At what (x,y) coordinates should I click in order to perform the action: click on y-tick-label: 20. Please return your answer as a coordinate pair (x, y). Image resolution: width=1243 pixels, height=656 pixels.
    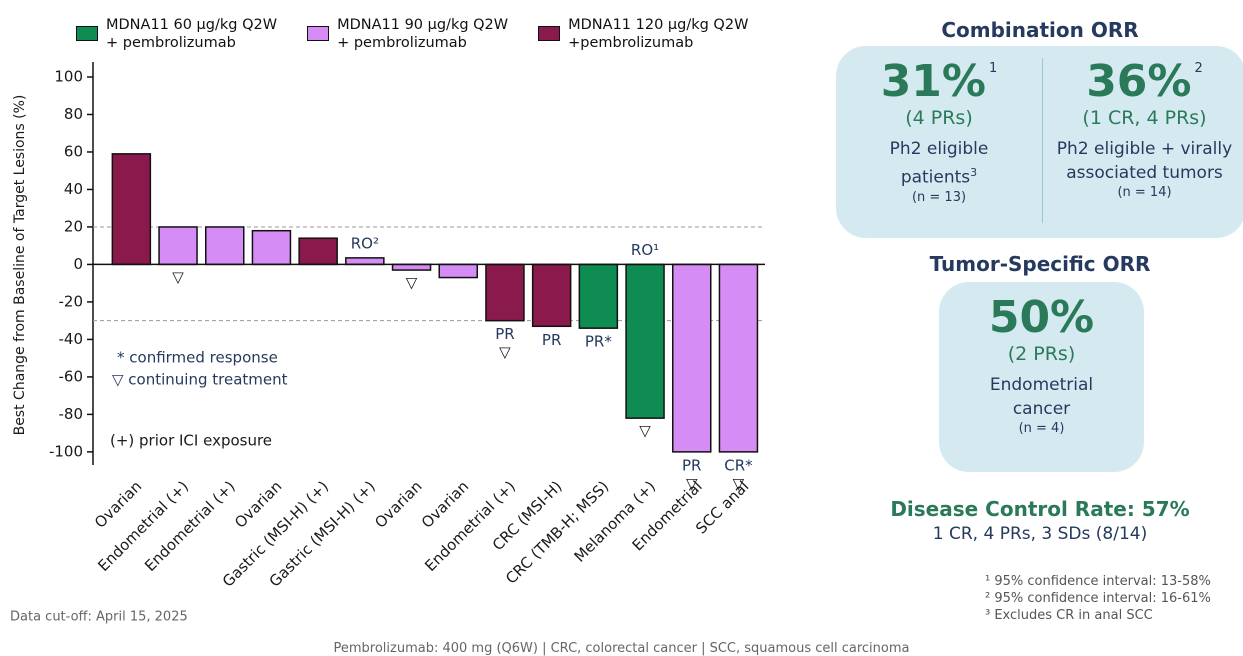
    Looking at the image, I should click on (73, 226).